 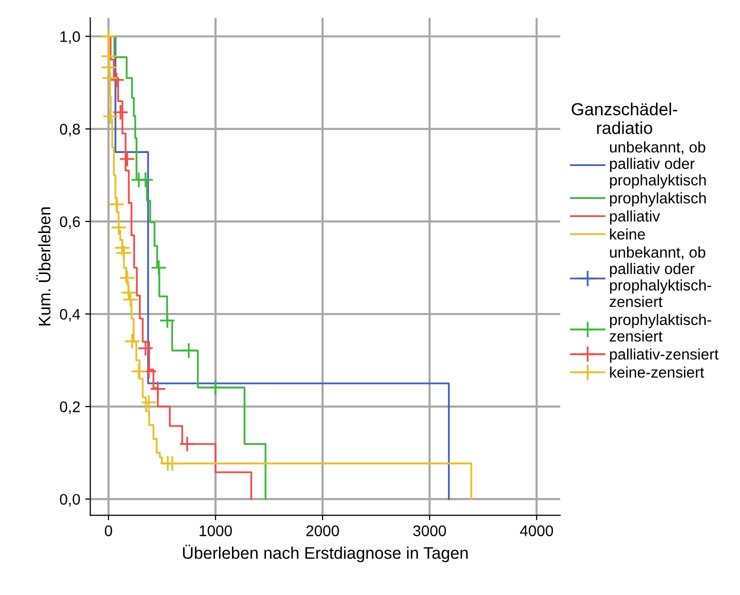 I want to click on x-tick-label: 3000, so click(x=429, y=530).